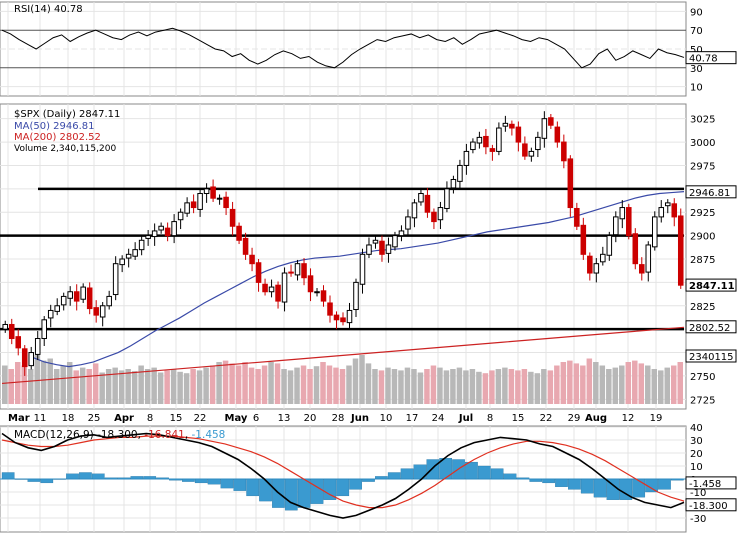 The image size is (738, 535). What do you see at coordinates (40, 418) in the screenshot?
I see `x-tick-label: 11` at bounding box center [40, 418].